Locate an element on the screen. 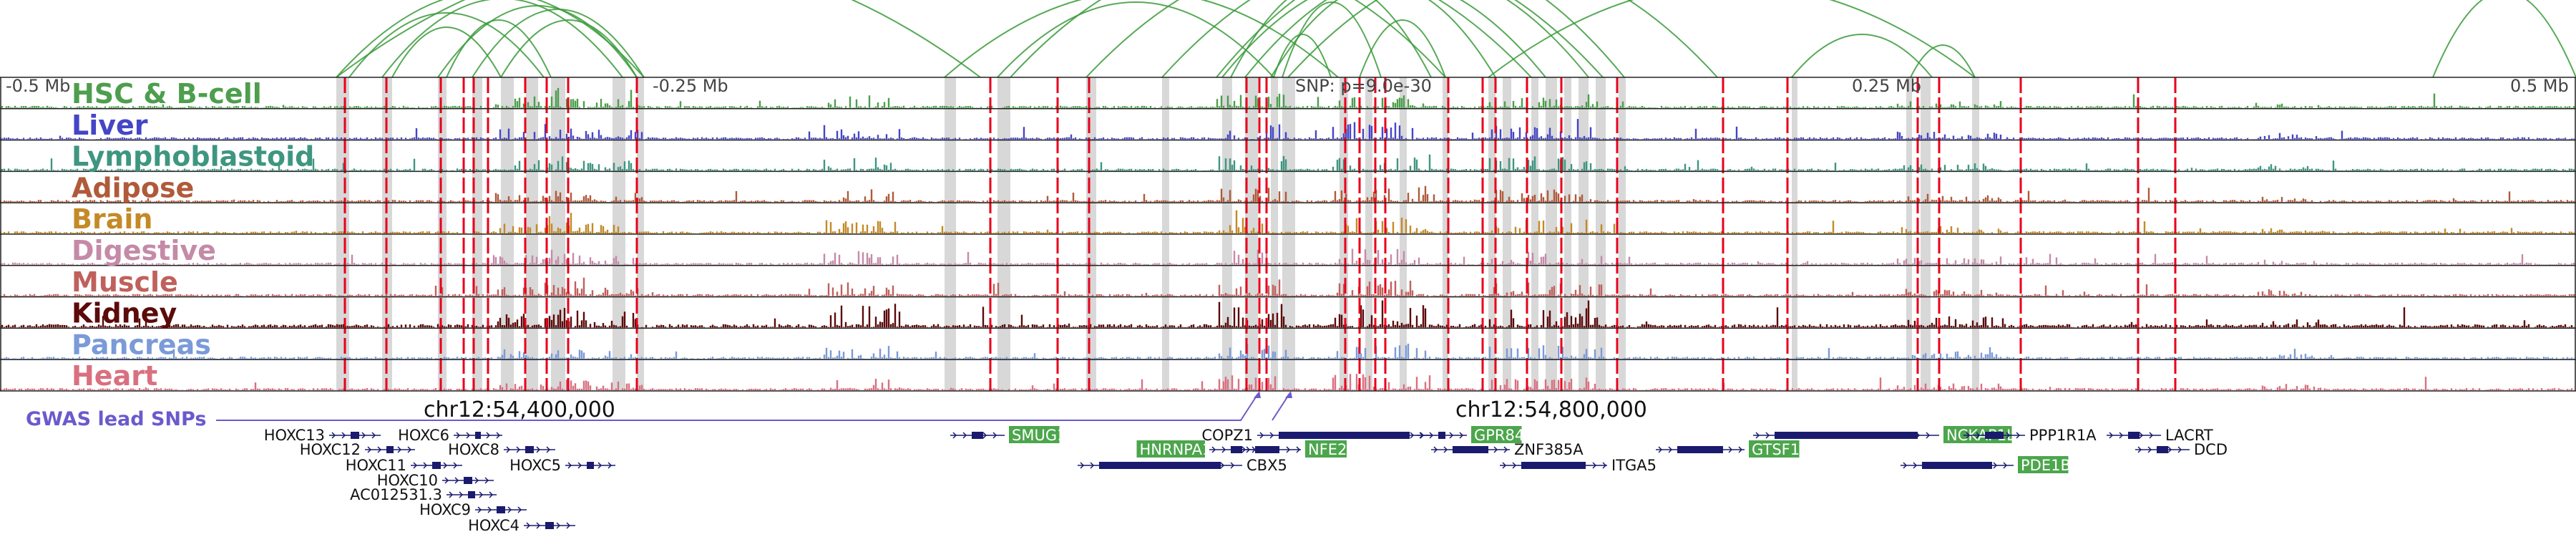 The height and width of the screenshot is (537, 2576). gene-label: ITGA5 is located at coordinates (1634, 465).